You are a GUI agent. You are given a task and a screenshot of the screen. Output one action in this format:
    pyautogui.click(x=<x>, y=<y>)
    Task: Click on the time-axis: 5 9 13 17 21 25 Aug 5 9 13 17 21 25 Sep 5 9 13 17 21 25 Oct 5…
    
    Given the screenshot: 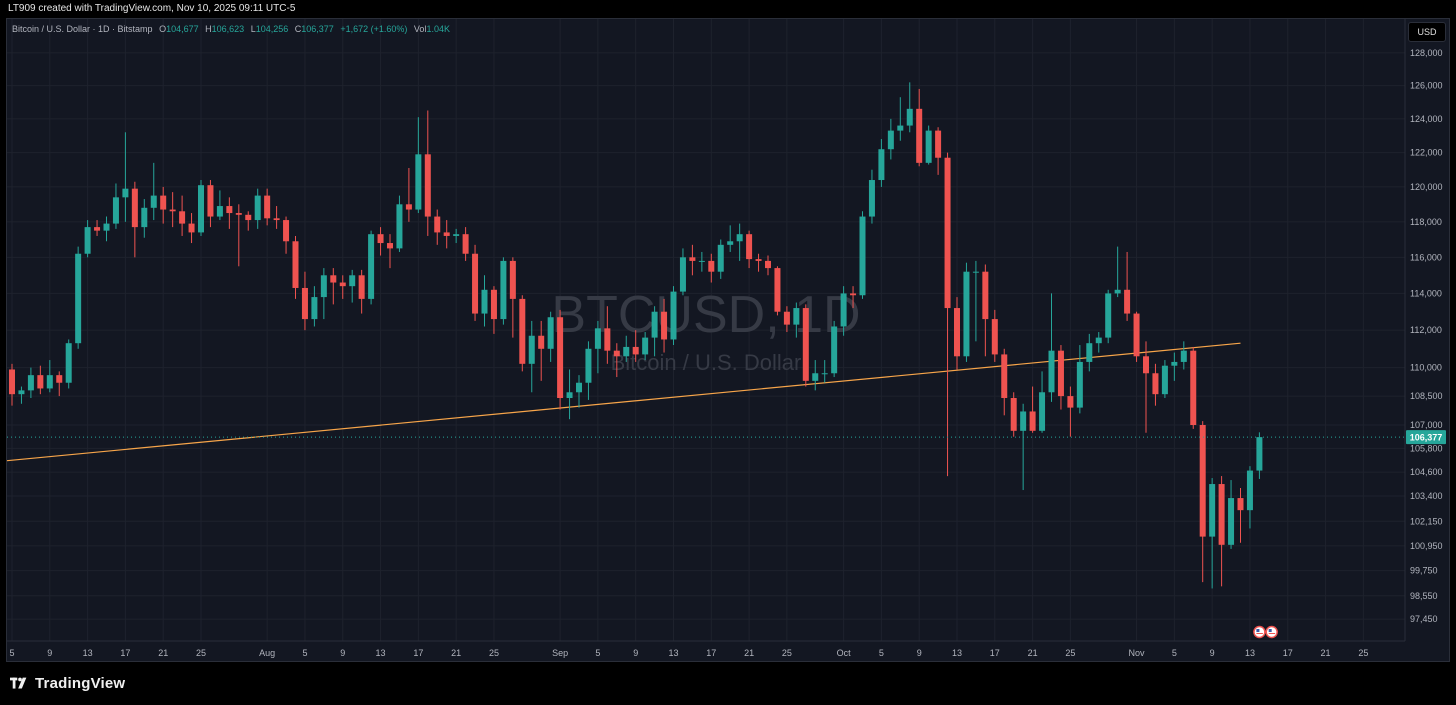 What is the action you would take?
    pyautogui.click(x=706, y=649)
    